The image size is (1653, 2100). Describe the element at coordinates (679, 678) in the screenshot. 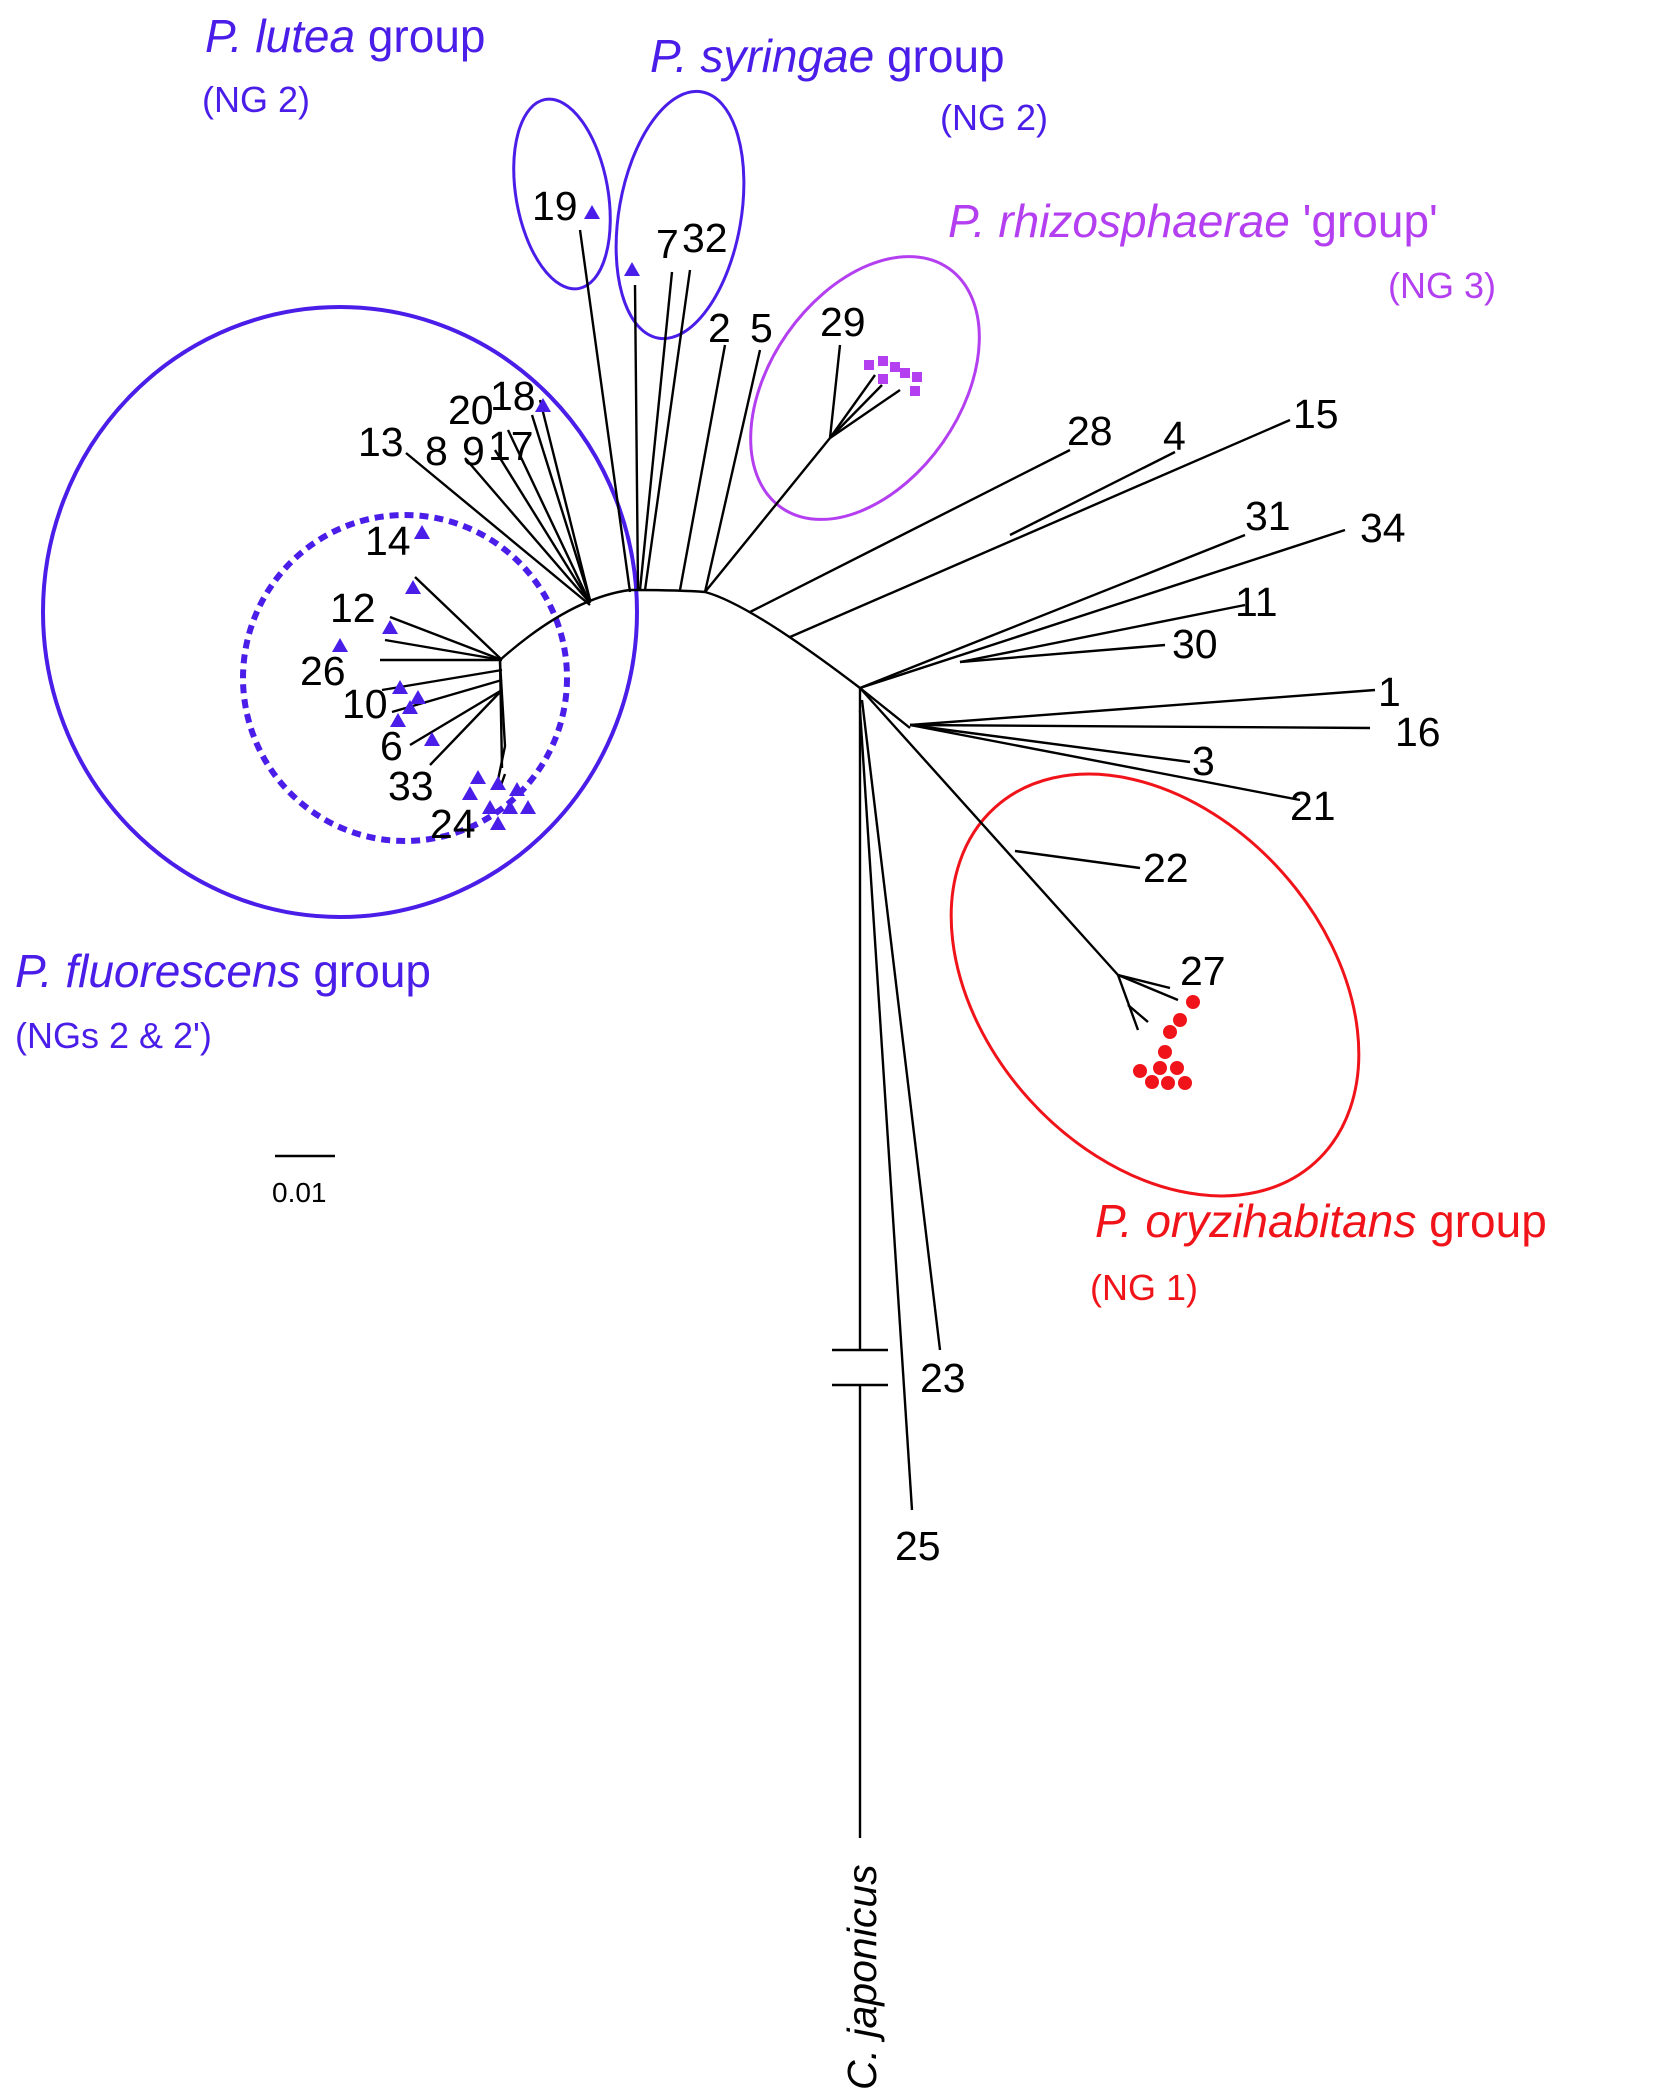

I see `backbone-arc` at that location.